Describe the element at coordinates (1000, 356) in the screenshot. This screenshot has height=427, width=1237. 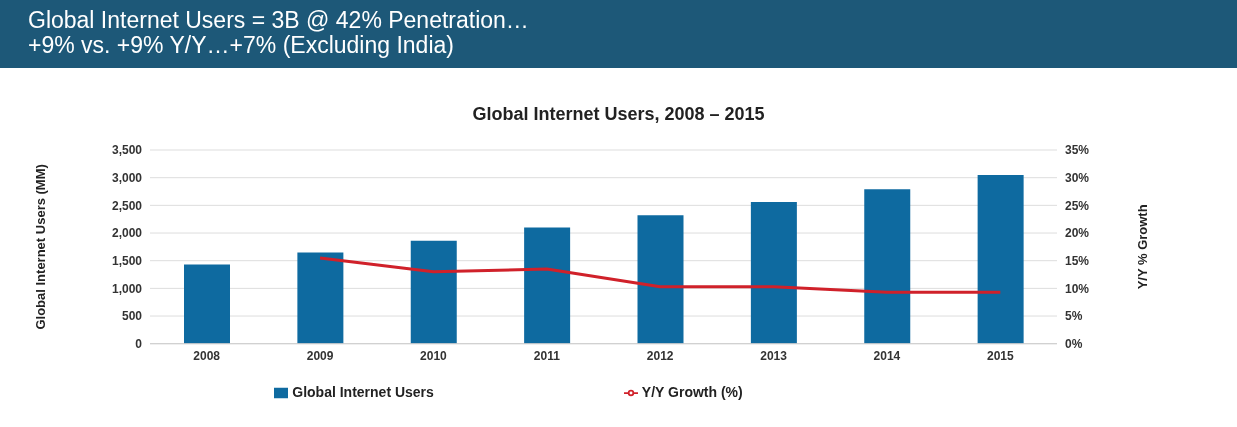
I see `x-tick-label: 2015` at that location.